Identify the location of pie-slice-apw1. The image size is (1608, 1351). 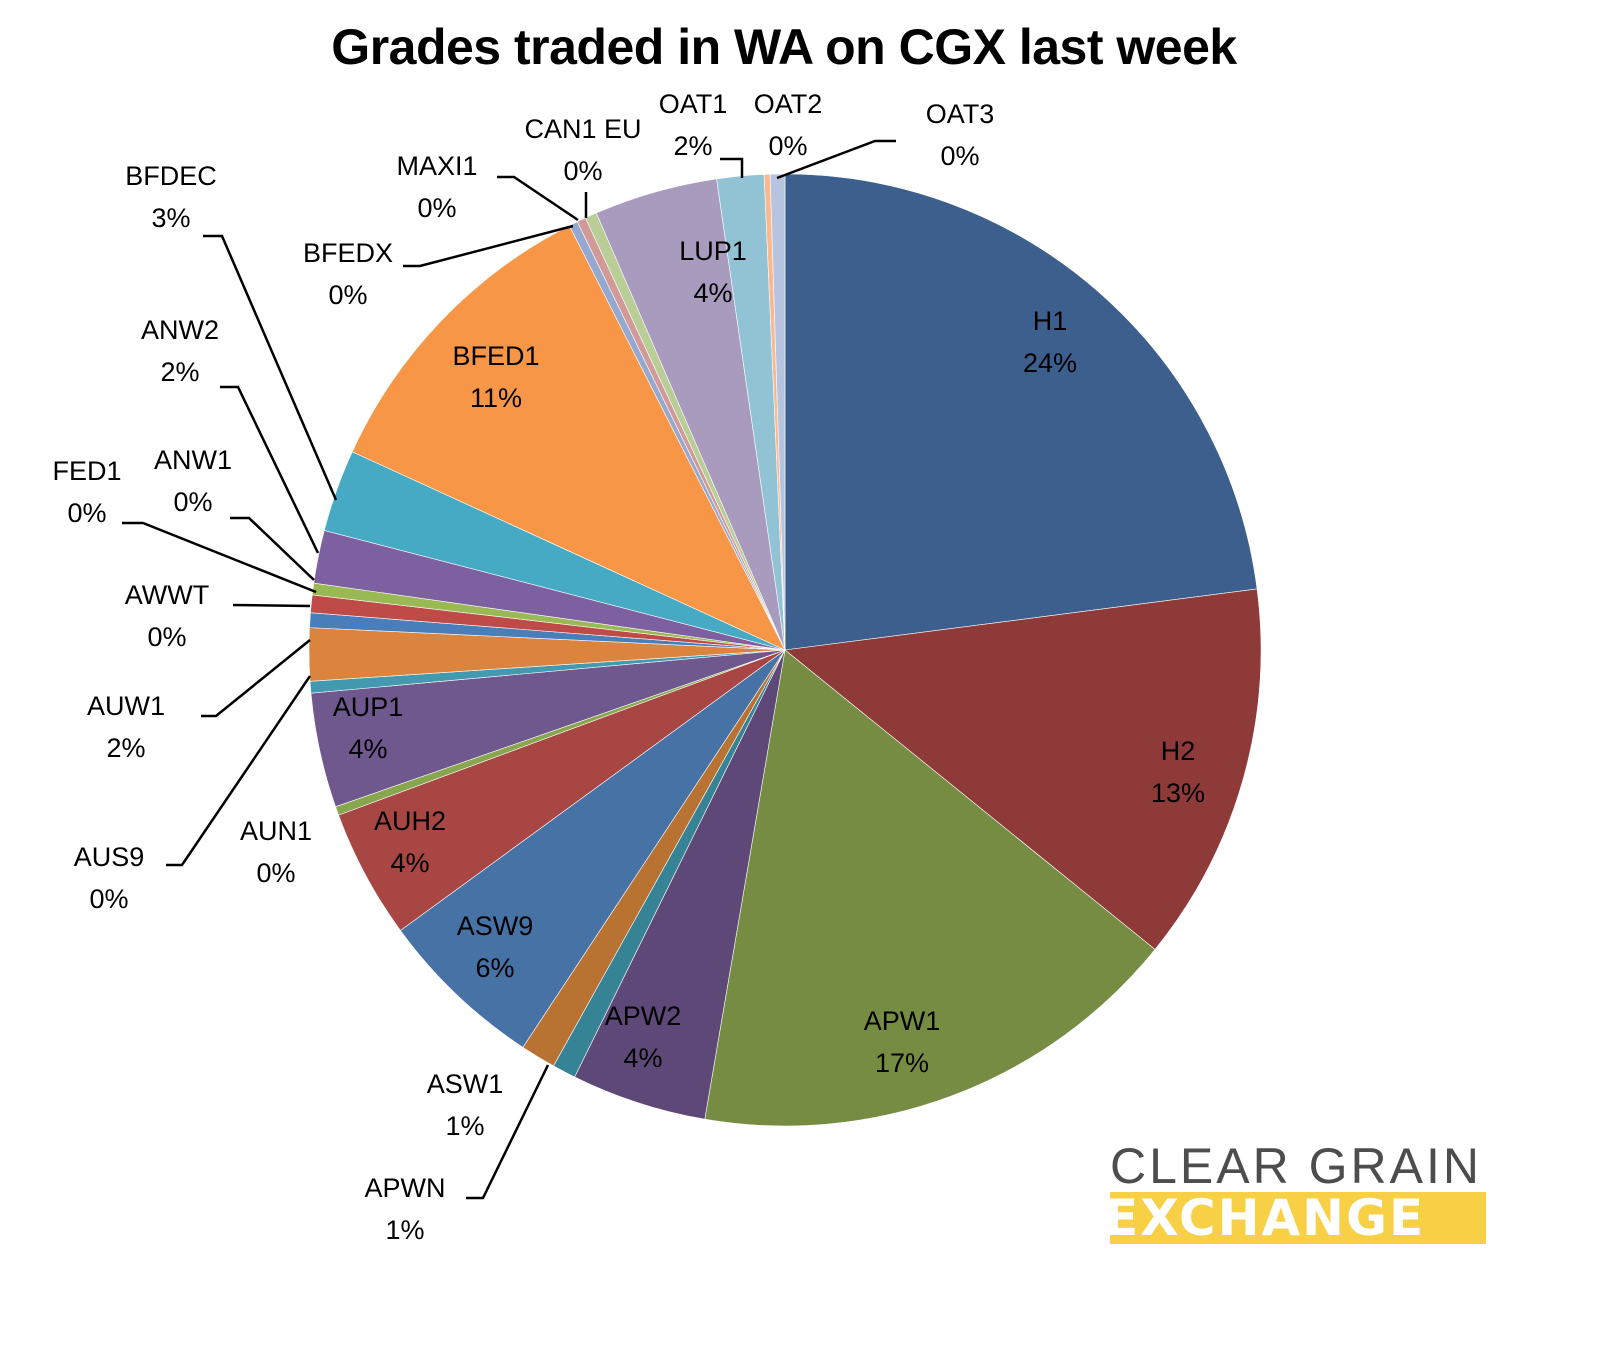
(930, 888).